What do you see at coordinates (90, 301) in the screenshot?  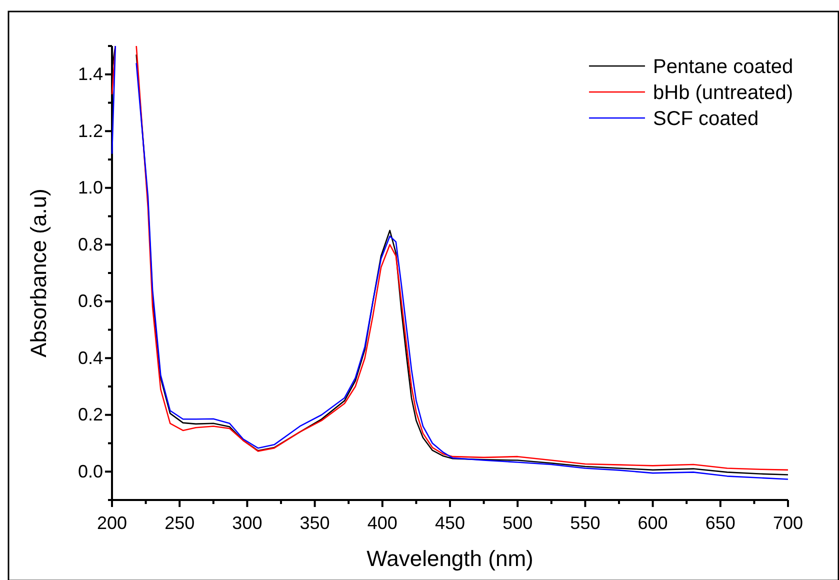 I see `y-tick-label: 0.6` at bounding box center [90, 301].